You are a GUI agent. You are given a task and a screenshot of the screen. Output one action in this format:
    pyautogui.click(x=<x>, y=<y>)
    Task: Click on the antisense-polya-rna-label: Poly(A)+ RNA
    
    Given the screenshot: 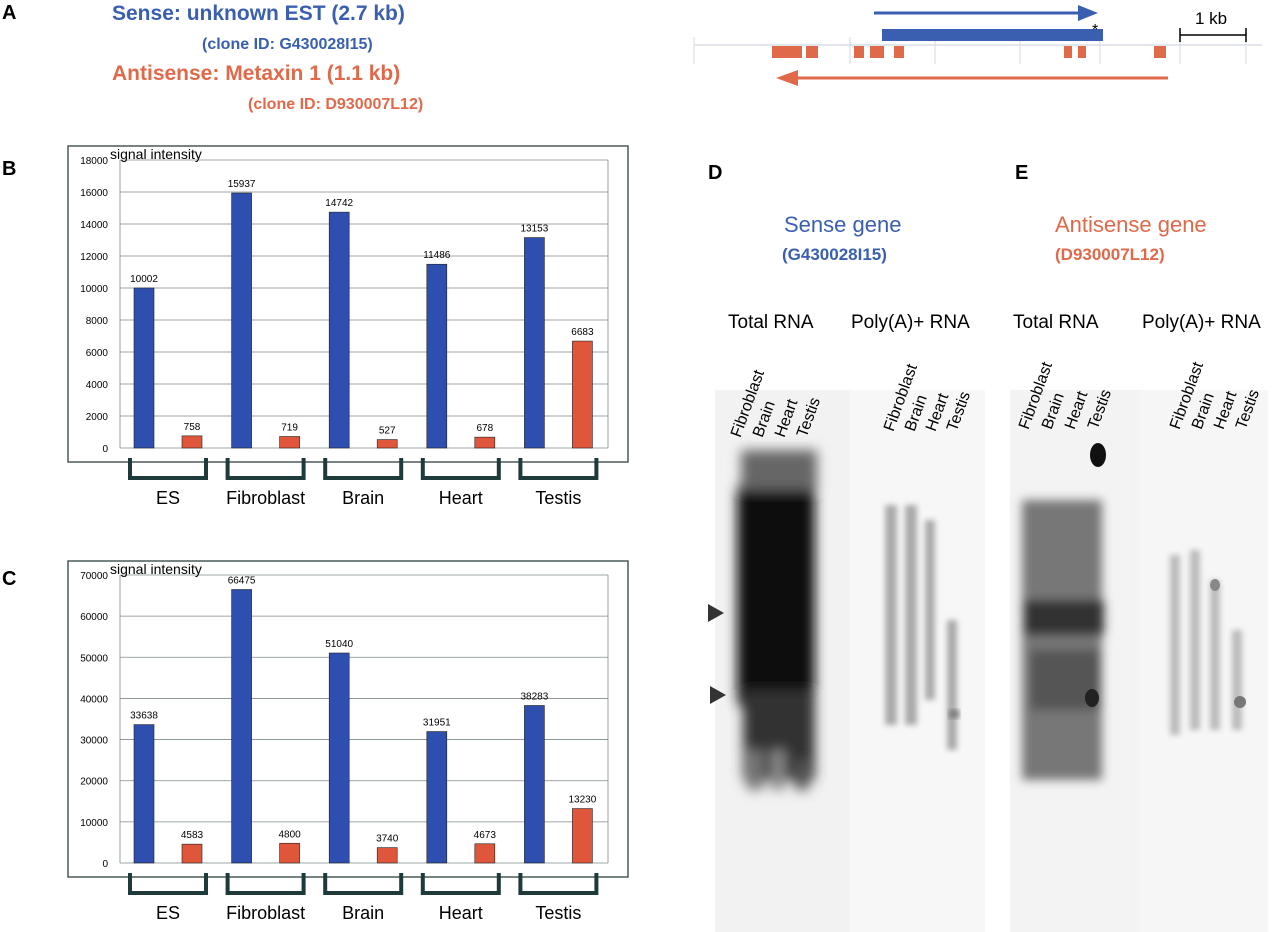 What is the action you would take?
    pyautogui.click(x=1201, y=322)
    